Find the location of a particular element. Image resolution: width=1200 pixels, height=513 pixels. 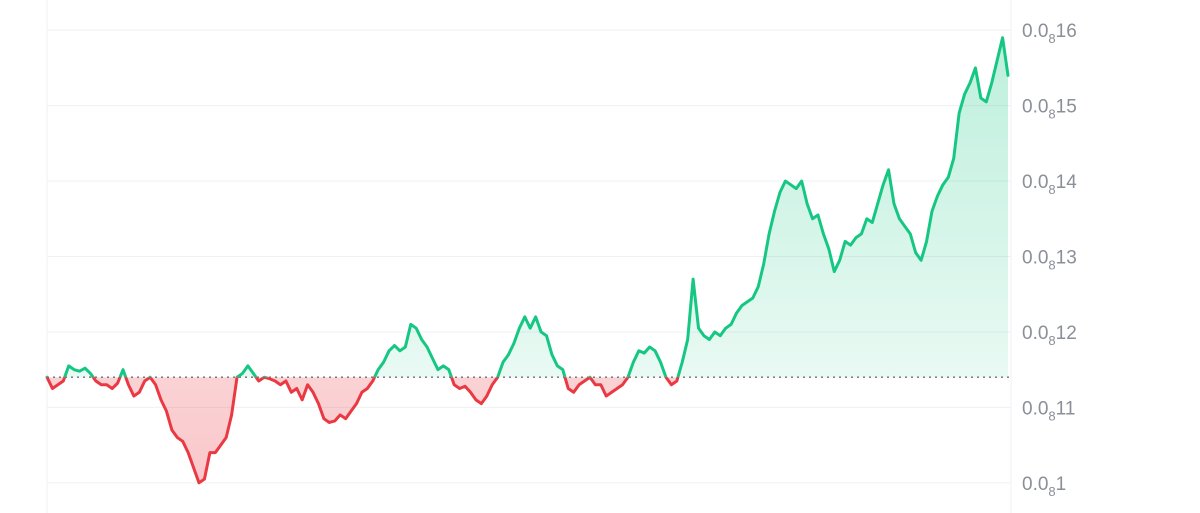

y-tick-label: 0.0814 is located at coordinates (1049, 184).